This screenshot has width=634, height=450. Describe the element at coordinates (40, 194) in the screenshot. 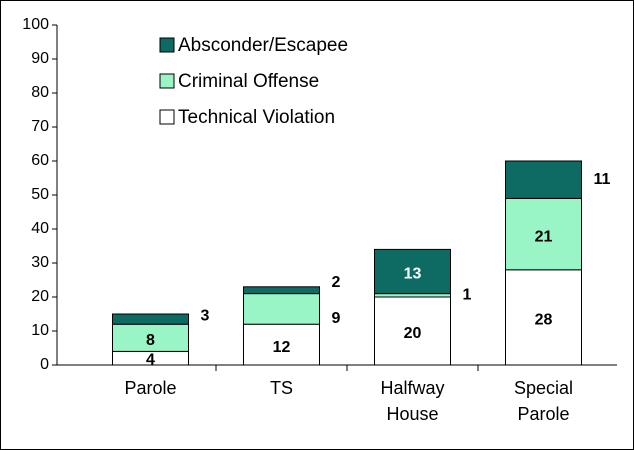

I see `y-tick-label: 50` at that location.